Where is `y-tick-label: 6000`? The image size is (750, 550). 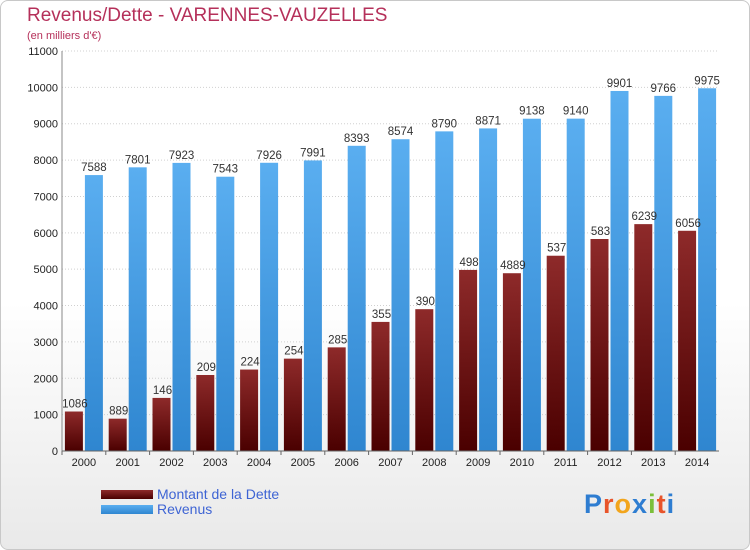 y-tick-label: 6000 is located at coordinates (46, 234).